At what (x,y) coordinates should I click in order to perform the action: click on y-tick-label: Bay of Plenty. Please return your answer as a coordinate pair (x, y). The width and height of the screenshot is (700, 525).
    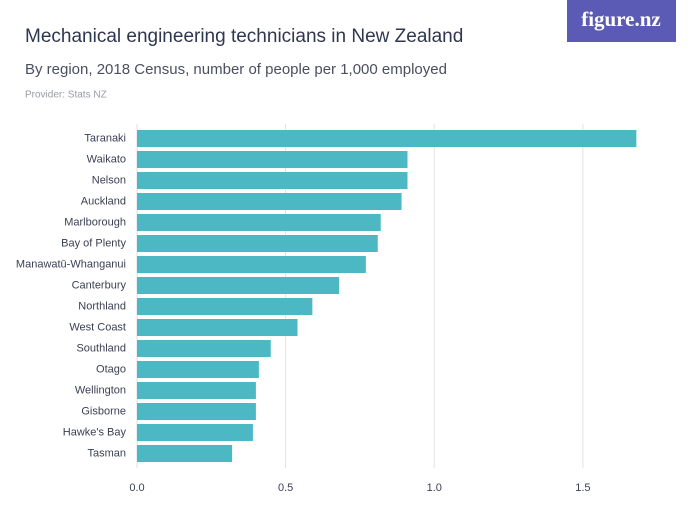
    Looking at the image, I should click on (93, 243).